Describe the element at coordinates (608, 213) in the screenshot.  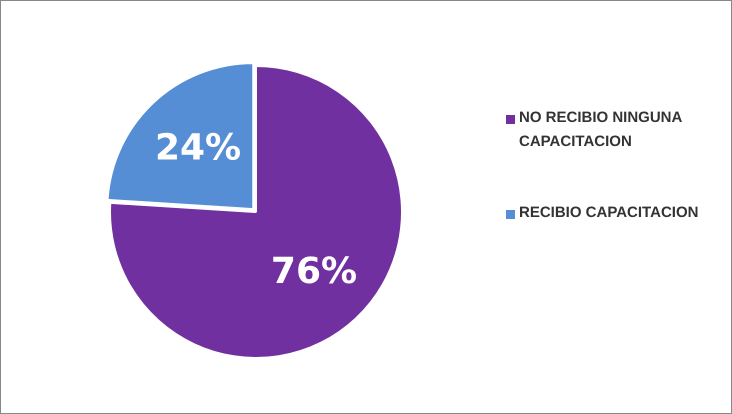
I see `legend-label: RECIBIO CAPACITACION` at that location.